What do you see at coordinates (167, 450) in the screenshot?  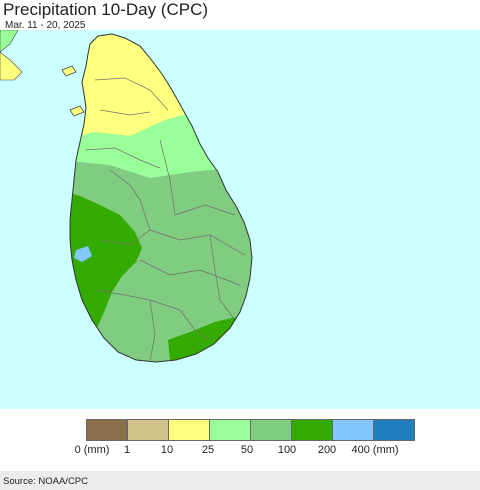 I see `legend-tick-2: 10` at bounding box center [167, 450].